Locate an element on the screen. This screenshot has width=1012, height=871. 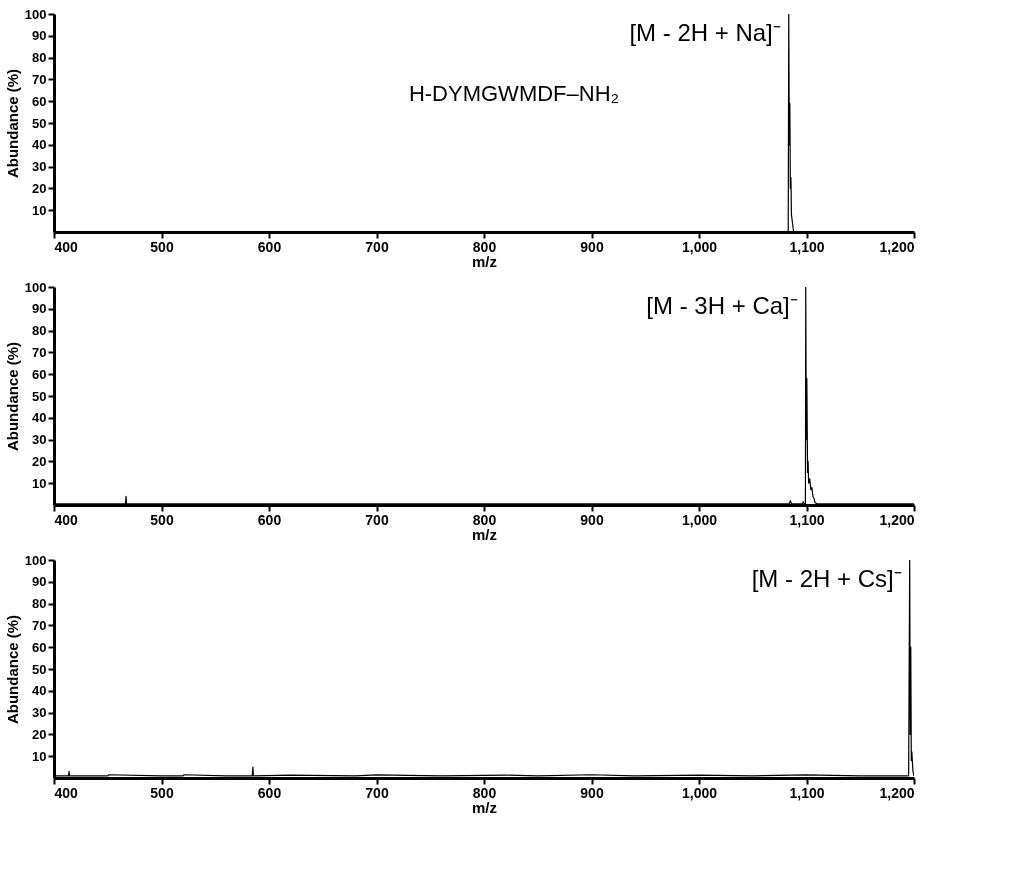
annotation: H-DYMGWMDF–NH₂ is located at coordinates (514, 93).